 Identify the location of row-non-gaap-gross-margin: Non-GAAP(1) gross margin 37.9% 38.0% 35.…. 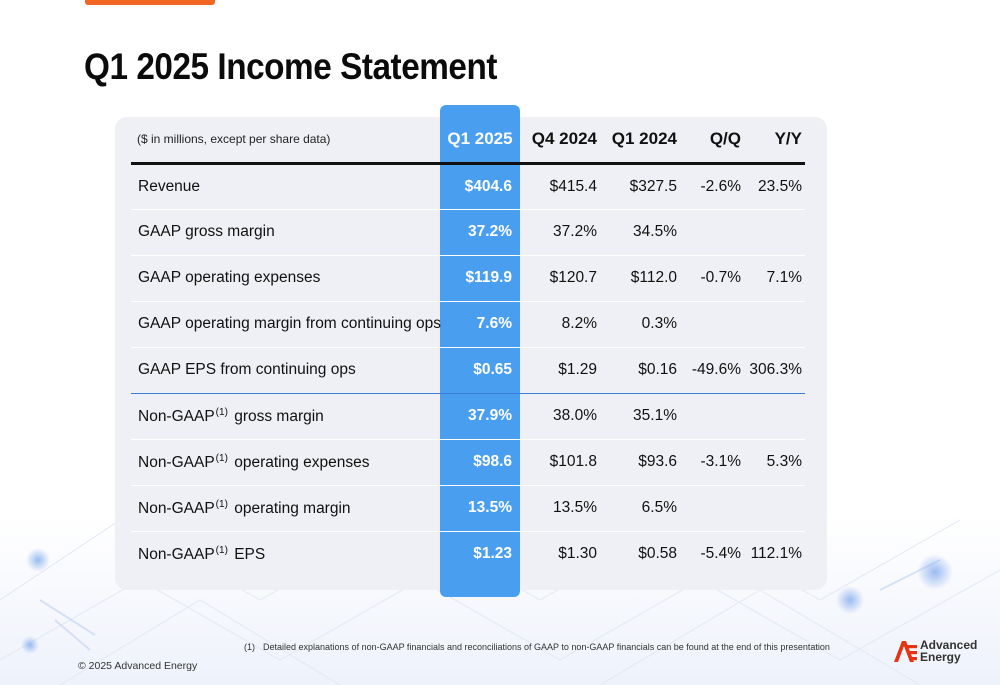
(468, 416).